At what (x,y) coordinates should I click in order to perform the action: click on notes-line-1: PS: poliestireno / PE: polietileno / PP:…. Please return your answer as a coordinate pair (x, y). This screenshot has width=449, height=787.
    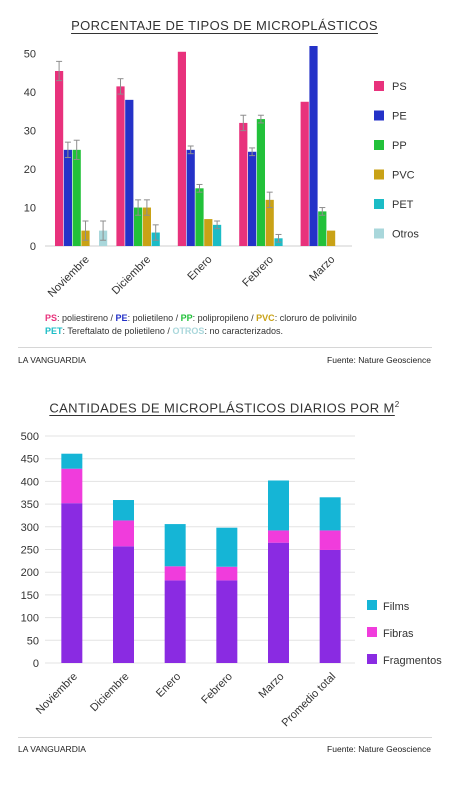
    Looking at the image, I should click on (201, 318).